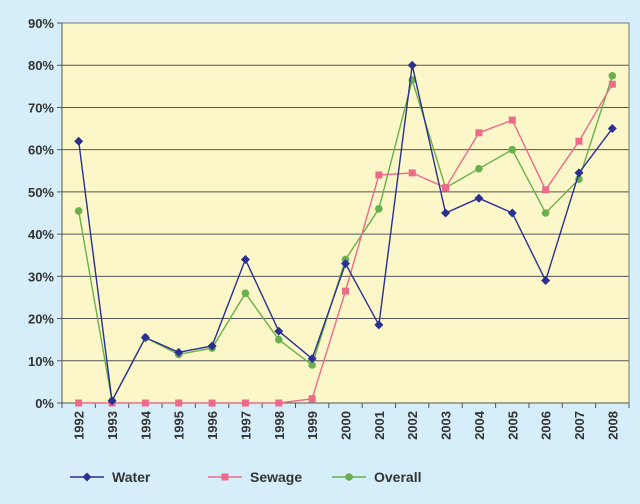 The image size is (640, 504). I want to click on x-tick-label: 2007, so click(579, 425).